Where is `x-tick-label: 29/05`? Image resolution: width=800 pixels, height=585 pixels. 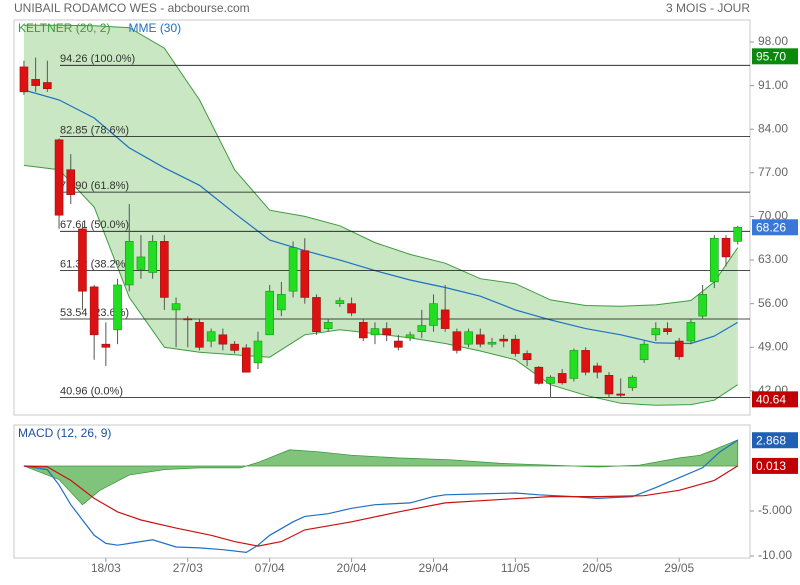 x-tick-label: 29/05 is located at coordinates (679, 568).